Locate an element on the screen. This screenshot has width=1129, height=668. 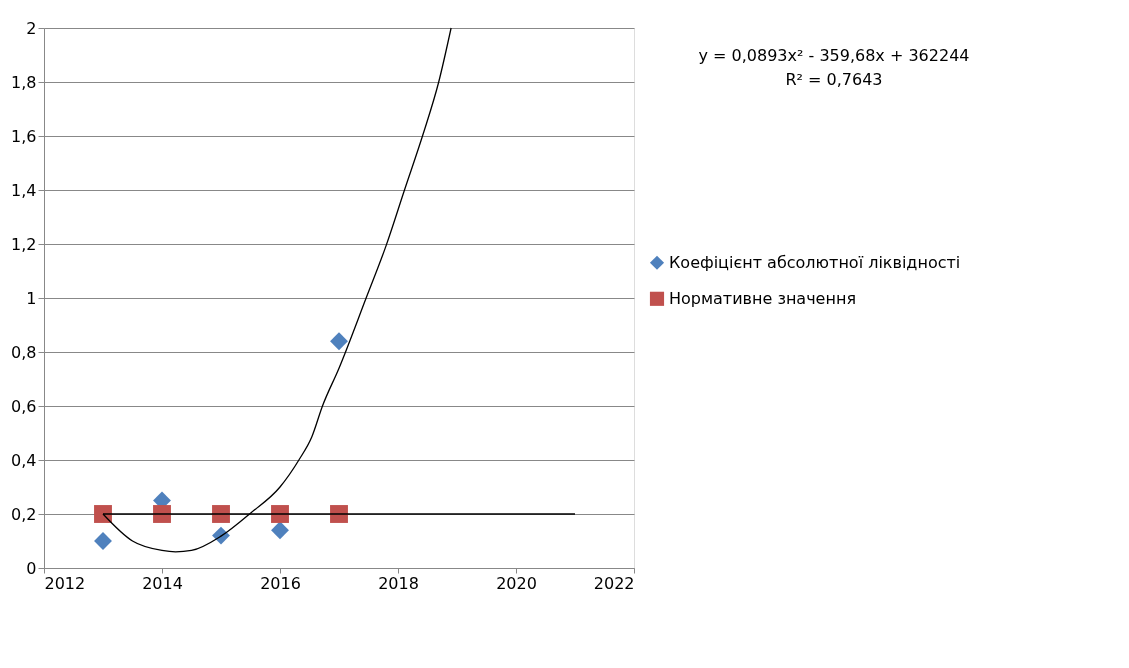
y-tick-label: 0,6 is located at coordinates (24, 406).